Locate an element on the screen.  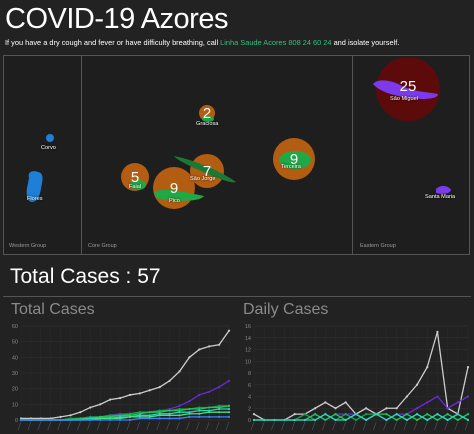
island-santa-maria is located at coordinates (443, 190).